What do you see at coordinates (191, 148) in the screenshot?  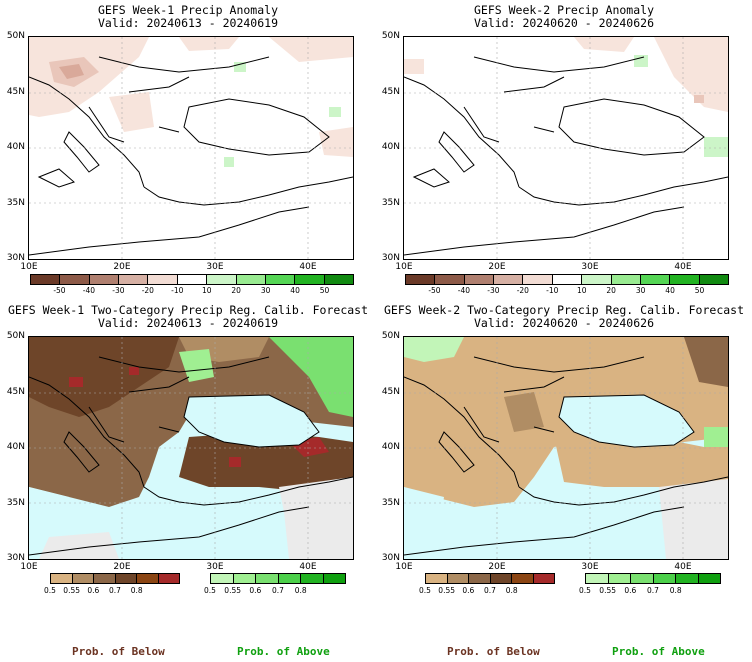 I see `map-week1-anomaly` at bounding box center [191, 148].